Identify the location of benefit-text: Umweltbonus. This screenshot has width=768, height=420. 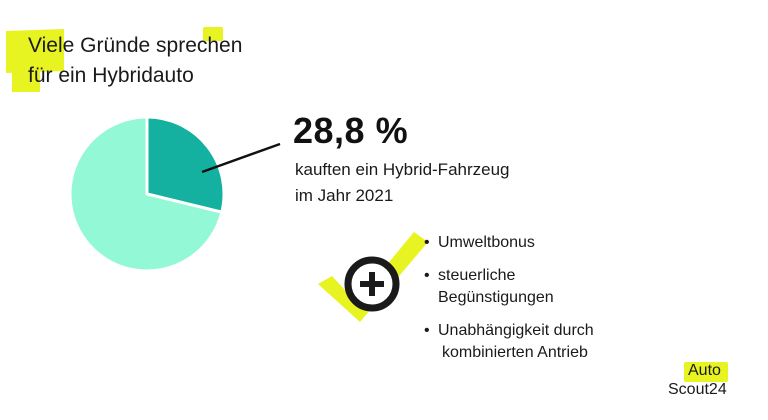
(486, 242).